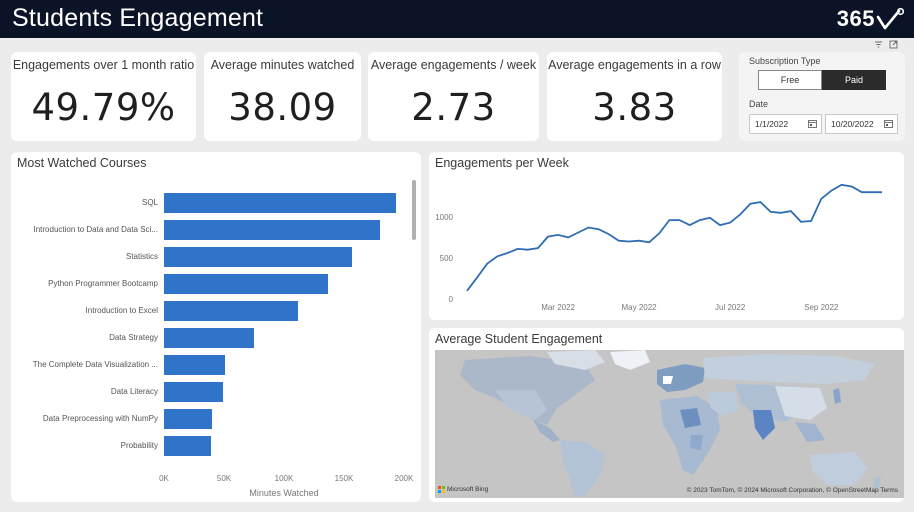  What do you see at coordinates (852, 124) in the screenshot?
I see `end-date-value: 10/20/2022` at bounding box center [852, 124].